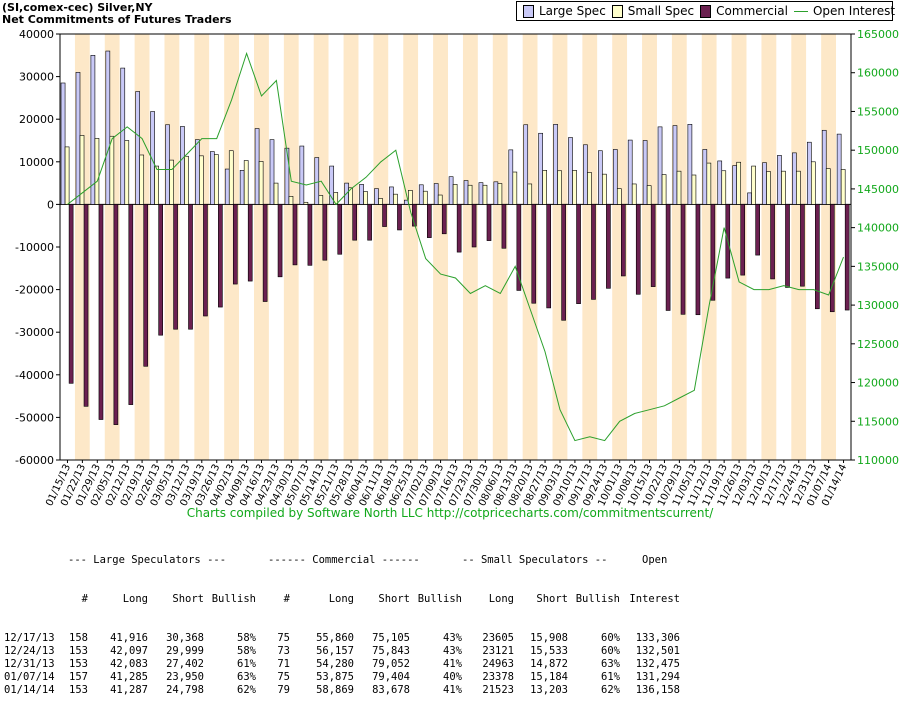 This screenshot has width=900, height=710. I want to click on y2-tick-label: 165000, so click(878, 34).